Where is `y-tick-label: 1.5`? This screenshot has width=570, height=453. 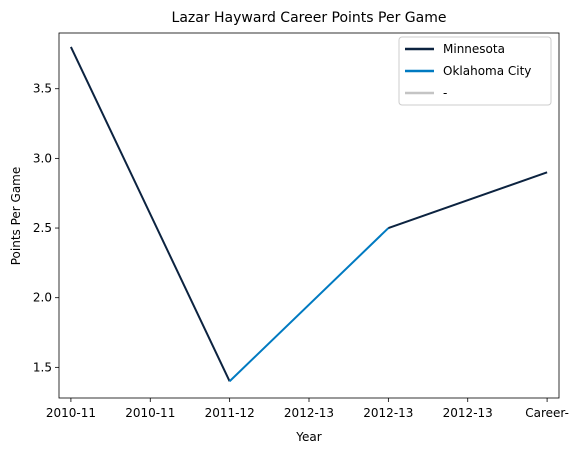
y-tick-label: 1.5 is located at coordinates (42, 367).